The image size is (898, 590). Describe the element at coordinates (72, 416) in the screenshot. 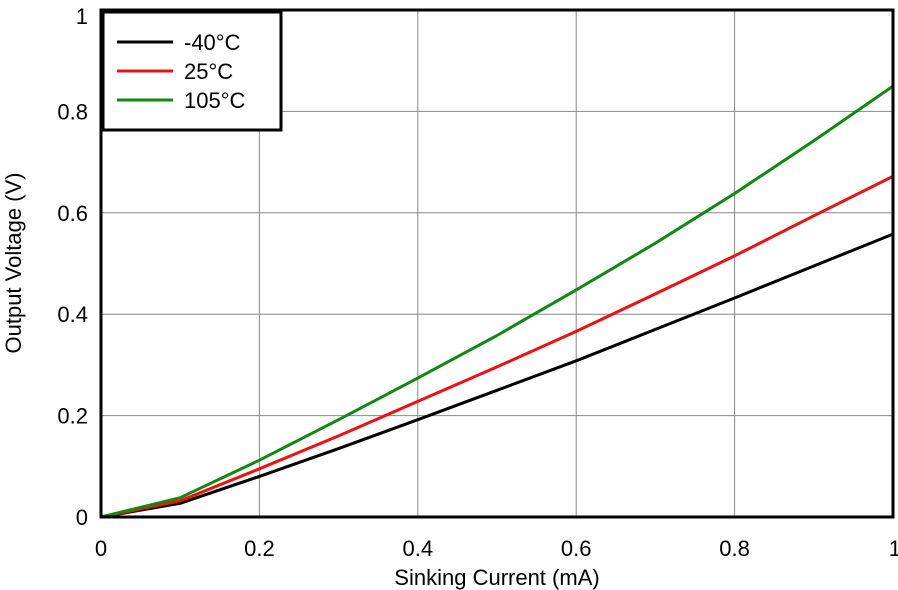

I see `y-tick-label: 0.2` at that location.